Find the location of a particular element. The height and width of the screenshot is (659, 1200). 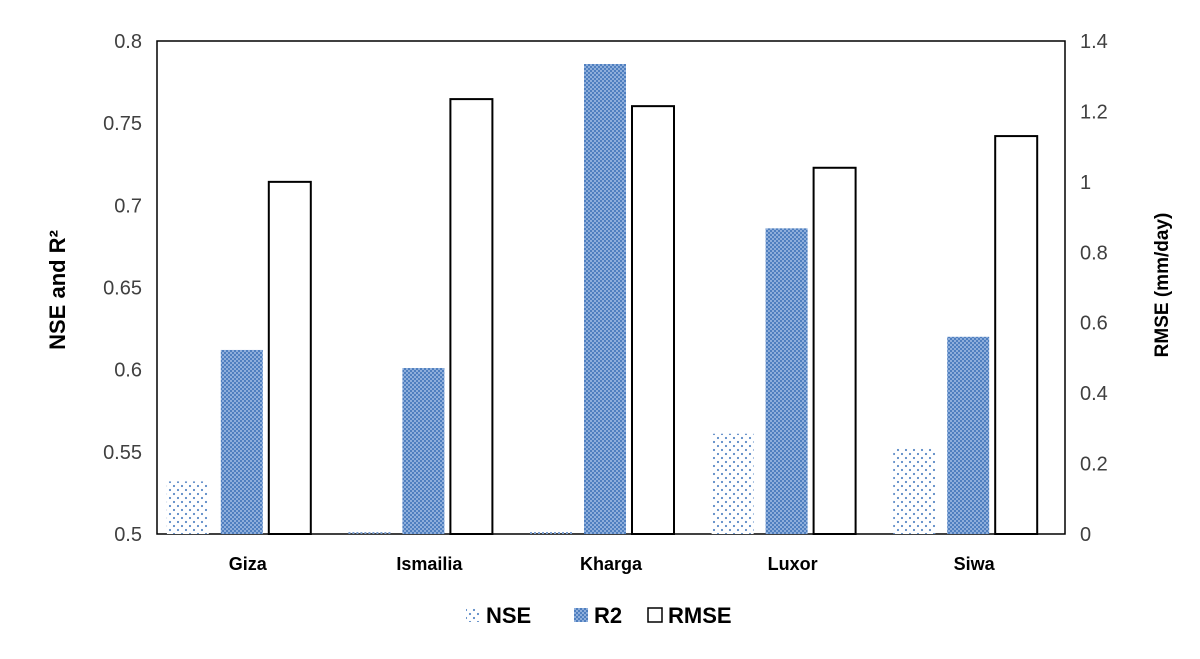

category-label-giza: Giza is located at coordinates (248, 564).